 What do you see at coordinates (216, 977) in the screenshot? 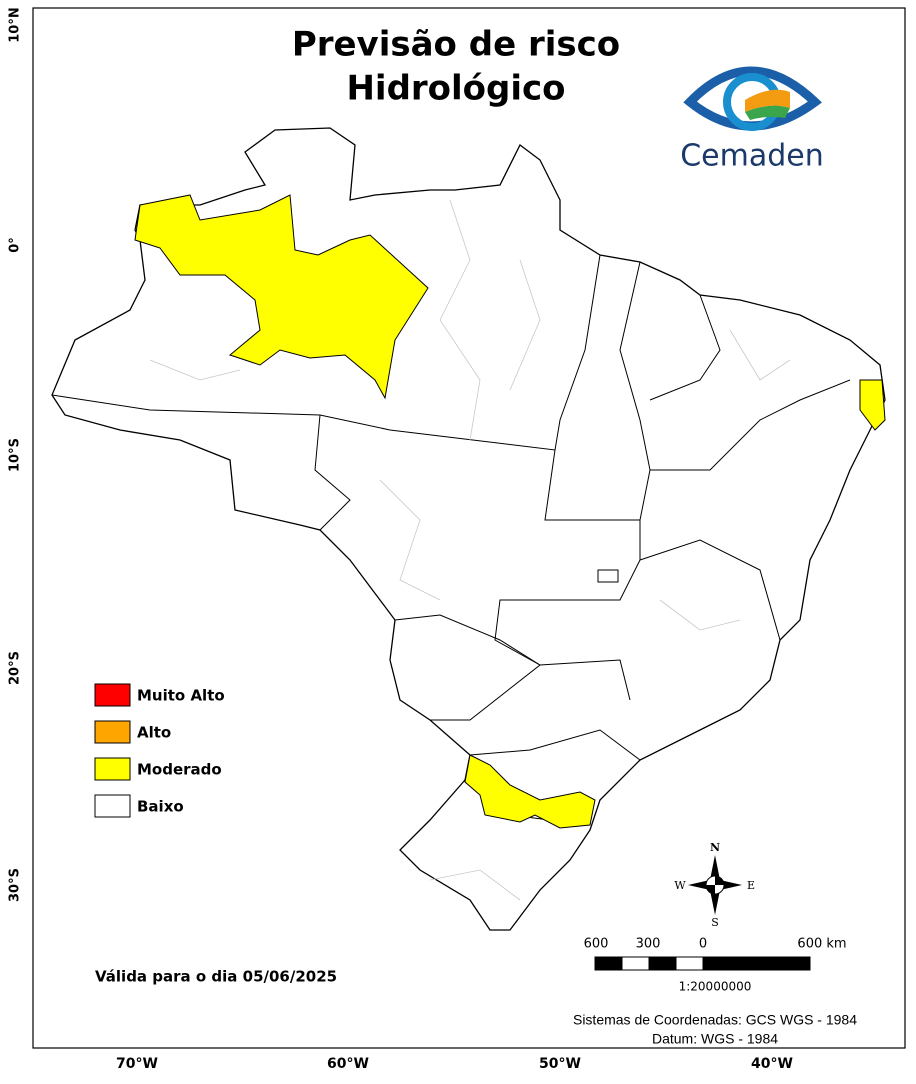
I see `validity-date: Válida para o dia 05/06/2025` at bounding box center [216, 977].